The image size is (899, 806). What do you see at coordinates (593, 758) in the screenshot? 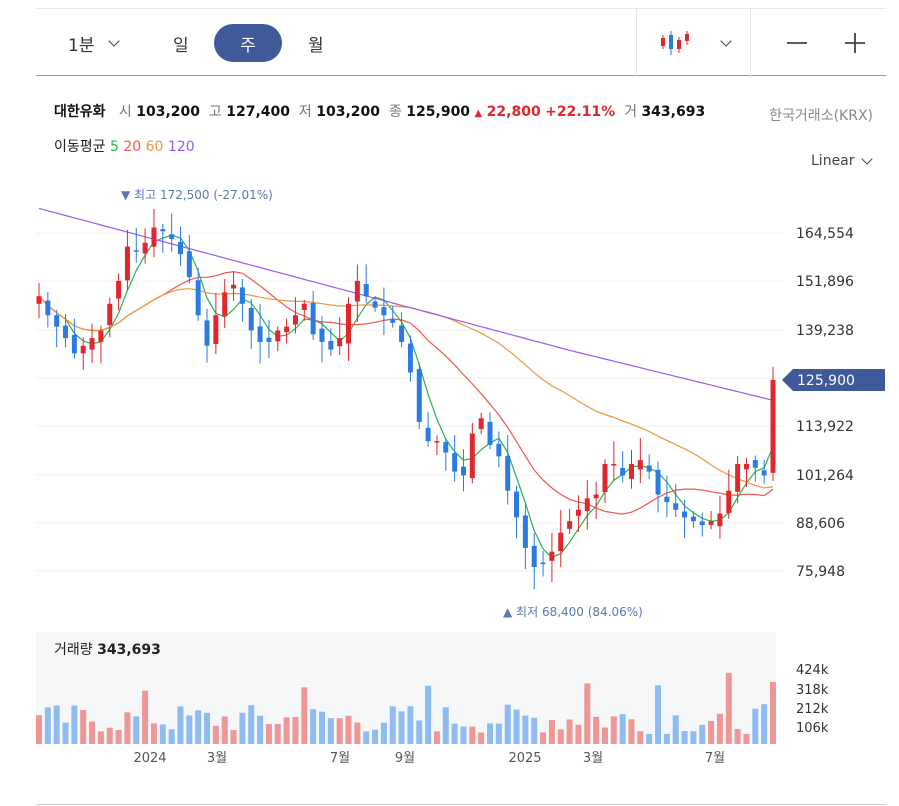
I see `x-axis-label: 3월` at bounding box center [593, 758].